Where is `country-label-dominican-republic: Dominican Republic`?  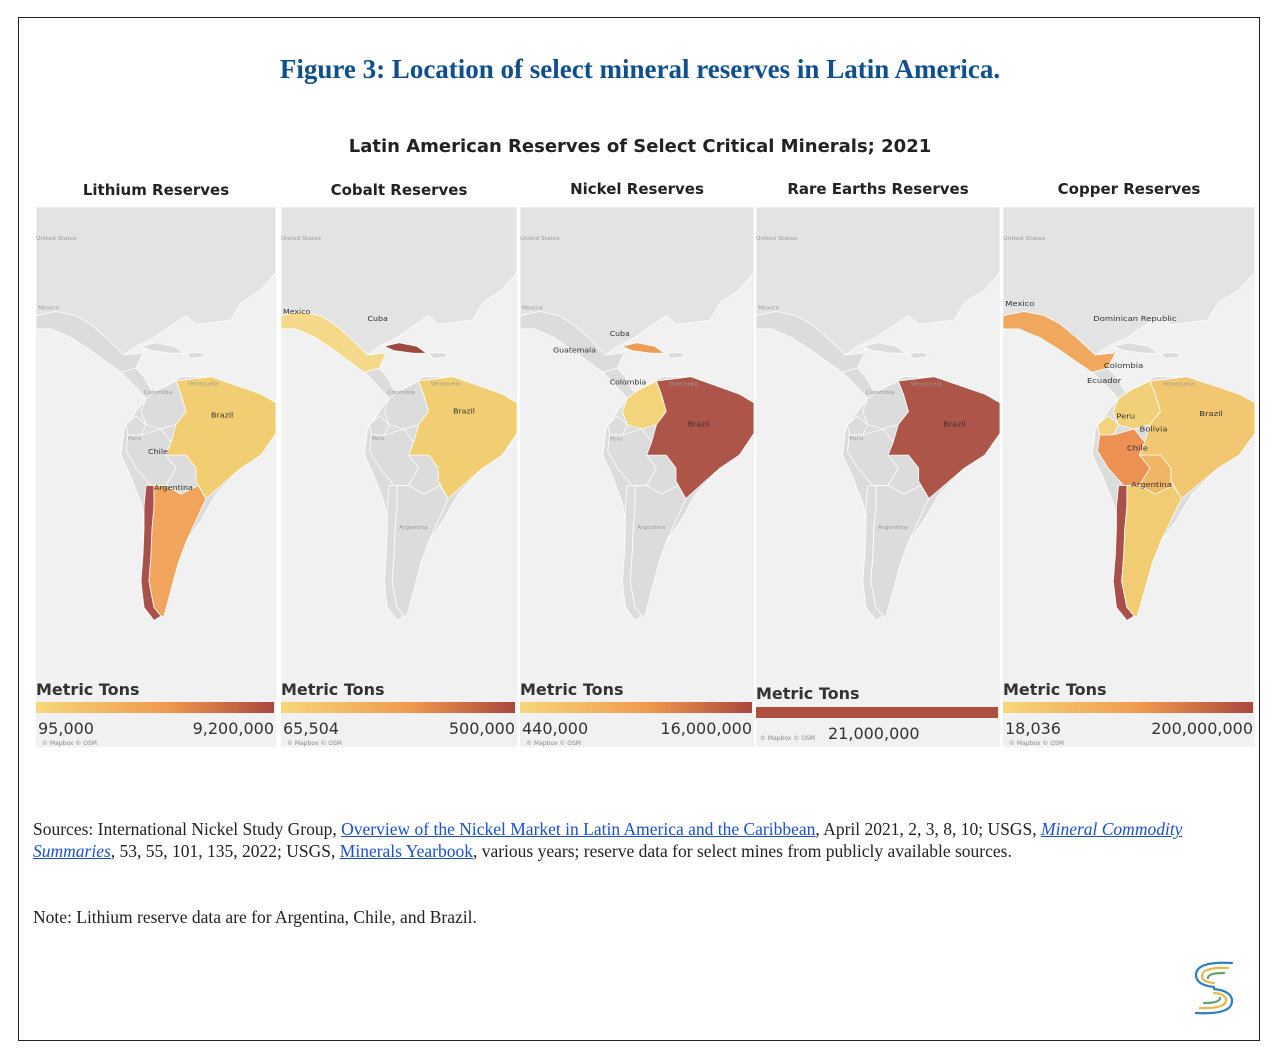 country-label-dominican-republic: Dominican Republic is located at coordinates (1134, 319).